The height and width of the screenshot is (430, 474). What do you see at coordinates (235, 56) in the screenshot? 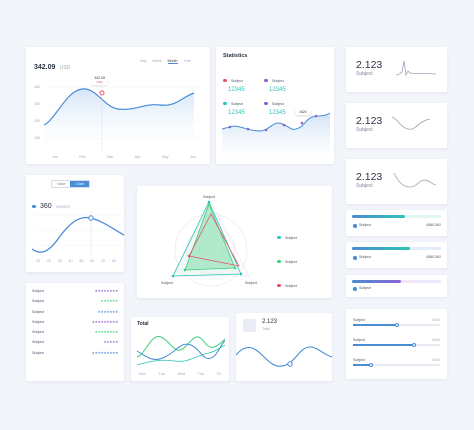
I see `statistics-title: Statistics` at bounding box center [235, 56].